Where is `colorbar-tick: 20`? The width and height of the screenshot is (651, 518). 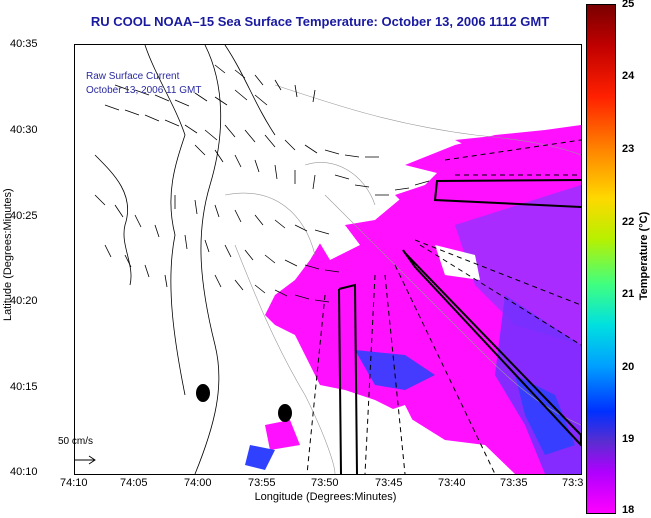 colorbar-tick: 20 is located at coordinates (628, 367).